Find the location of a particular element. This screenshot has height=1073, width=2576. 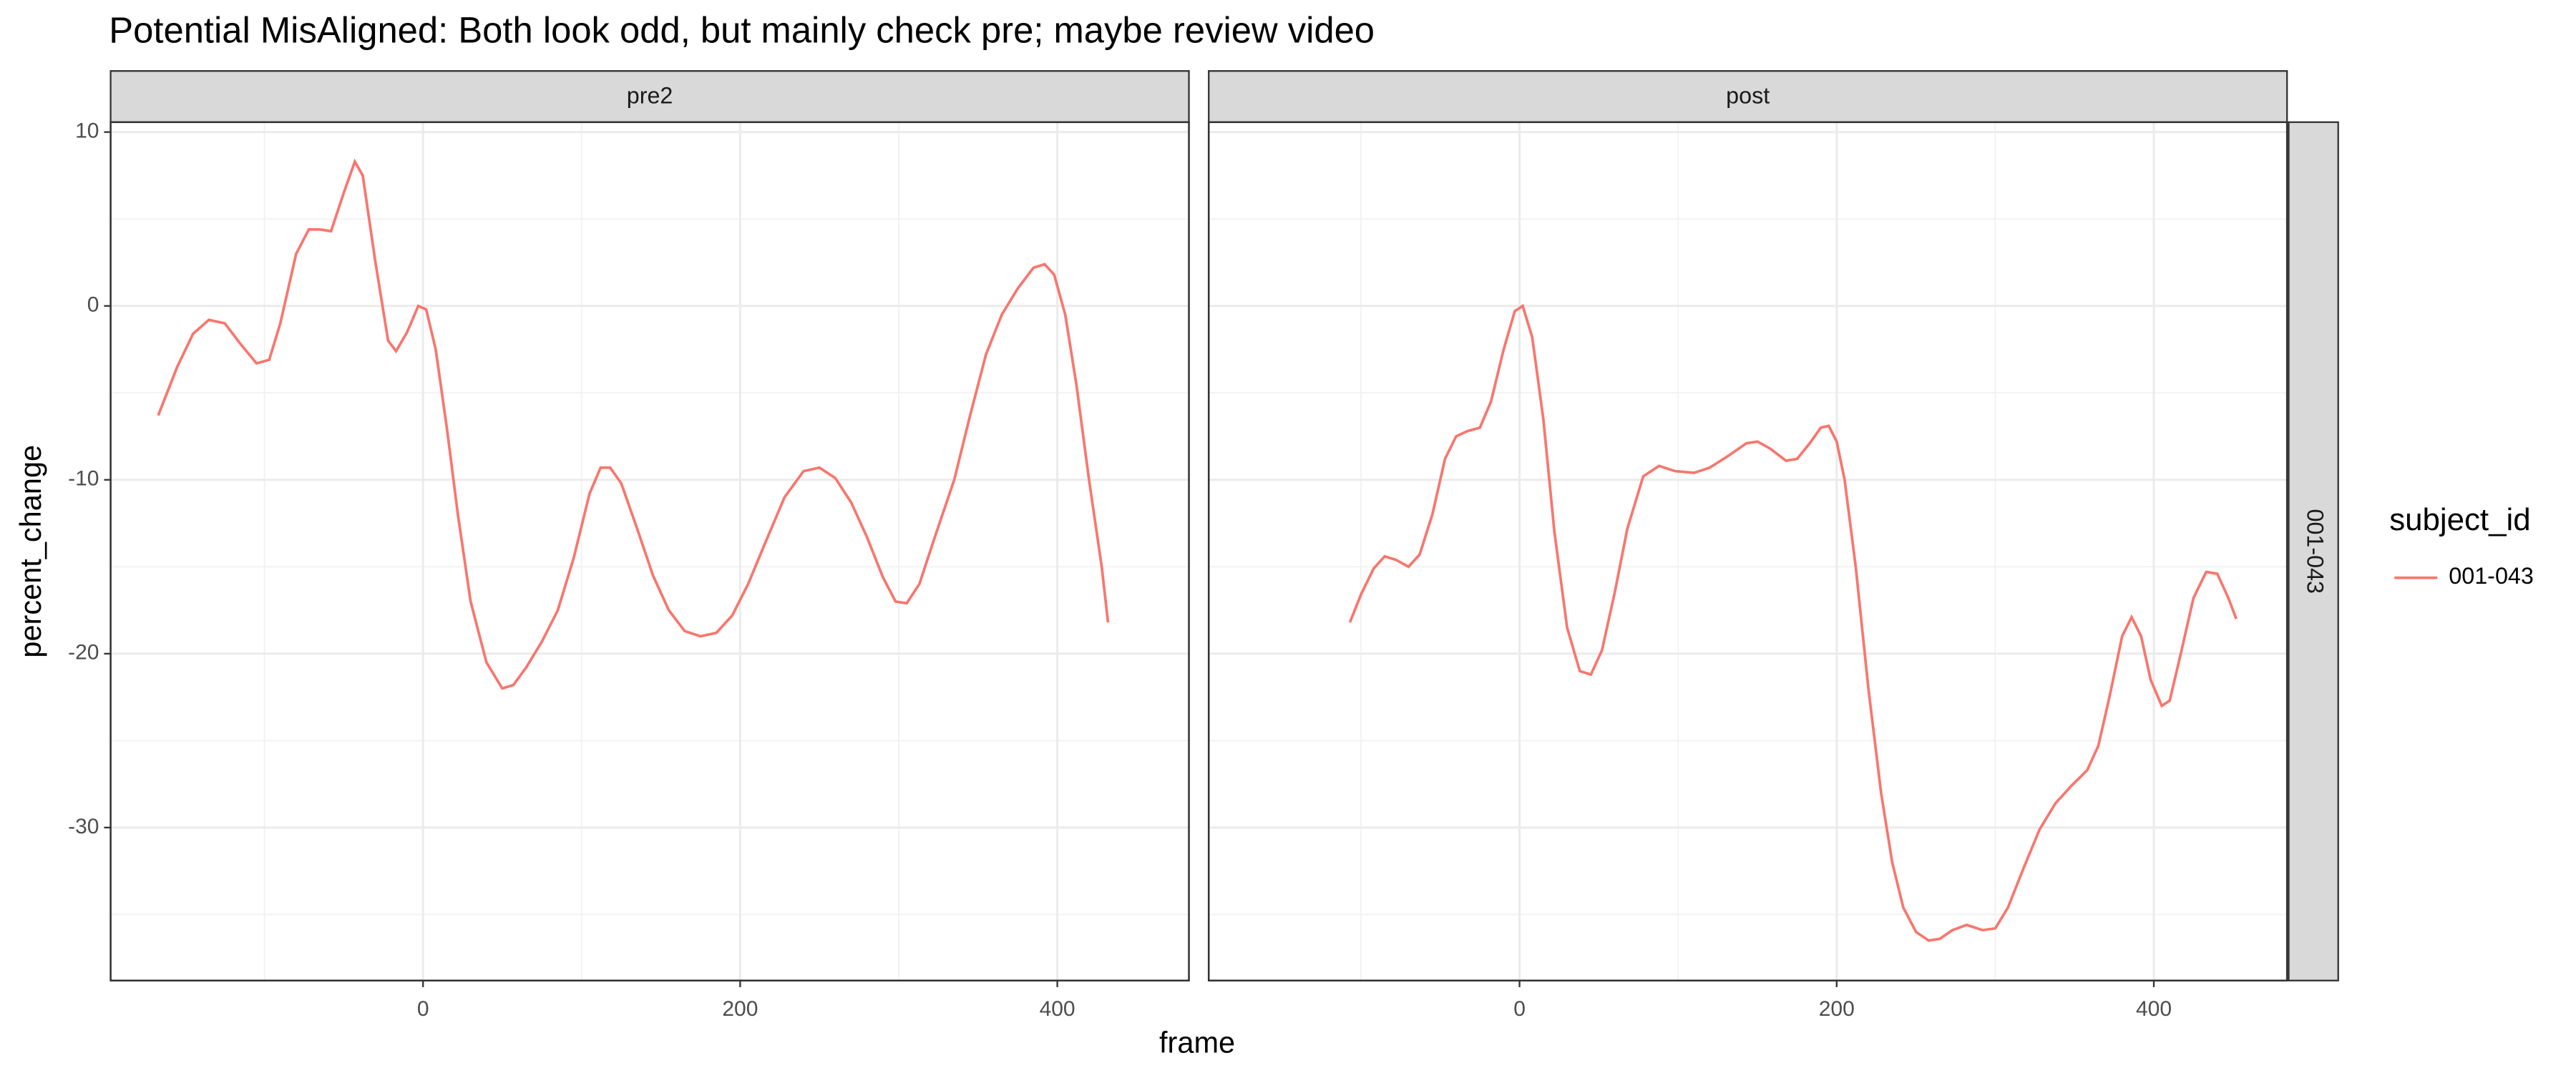

y-tick-label: 10 is located at coordinates (87, 131).